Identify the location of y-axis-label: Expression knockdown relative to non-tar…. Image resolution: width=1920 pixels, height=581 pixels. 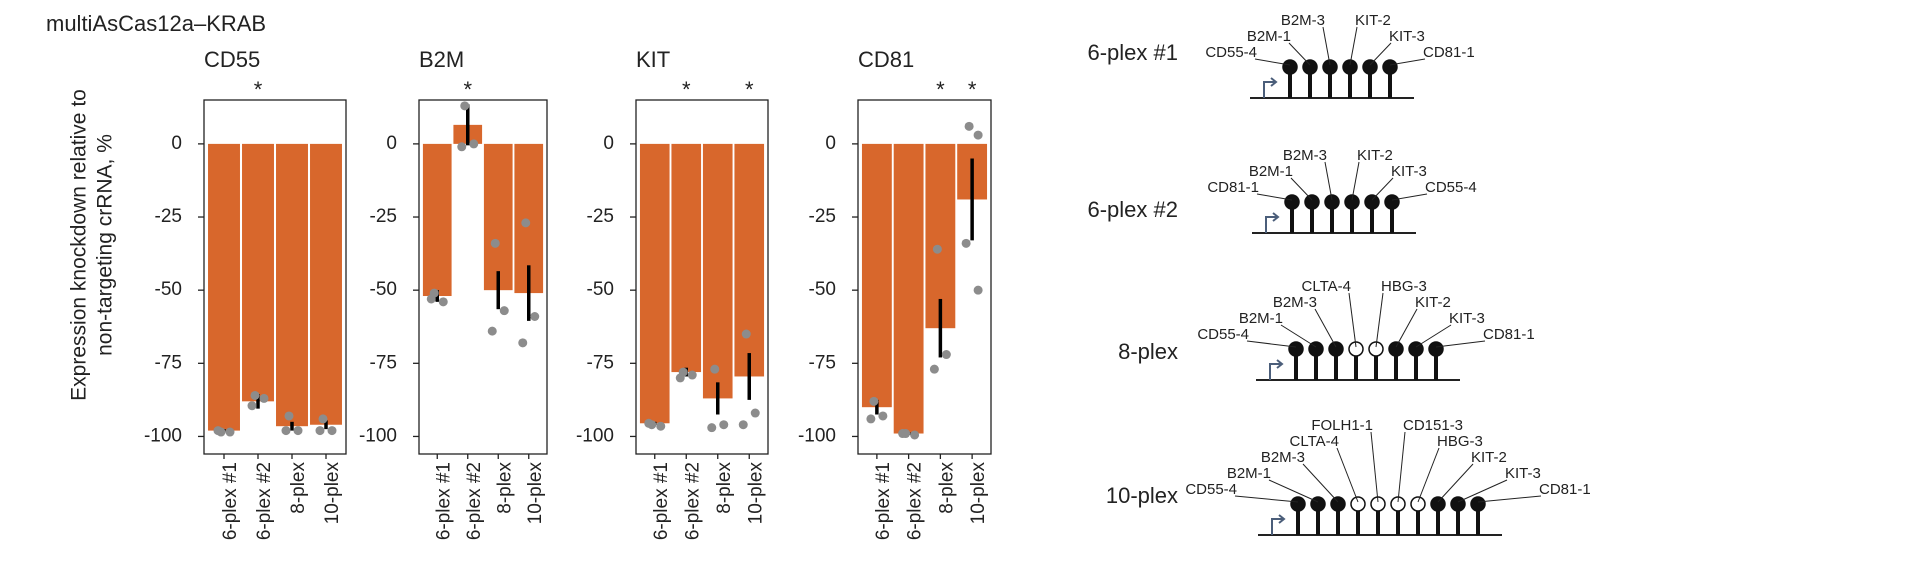
(92, 245).